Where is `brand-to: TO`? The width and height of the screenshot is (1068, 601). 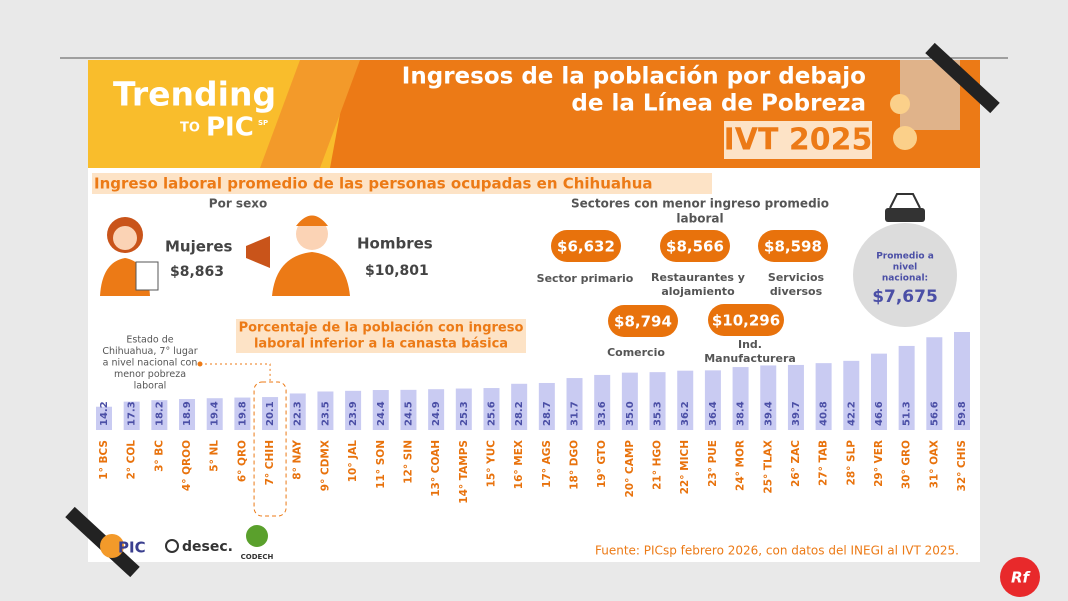 brand-to: TO is located at coordinates (190, 128).